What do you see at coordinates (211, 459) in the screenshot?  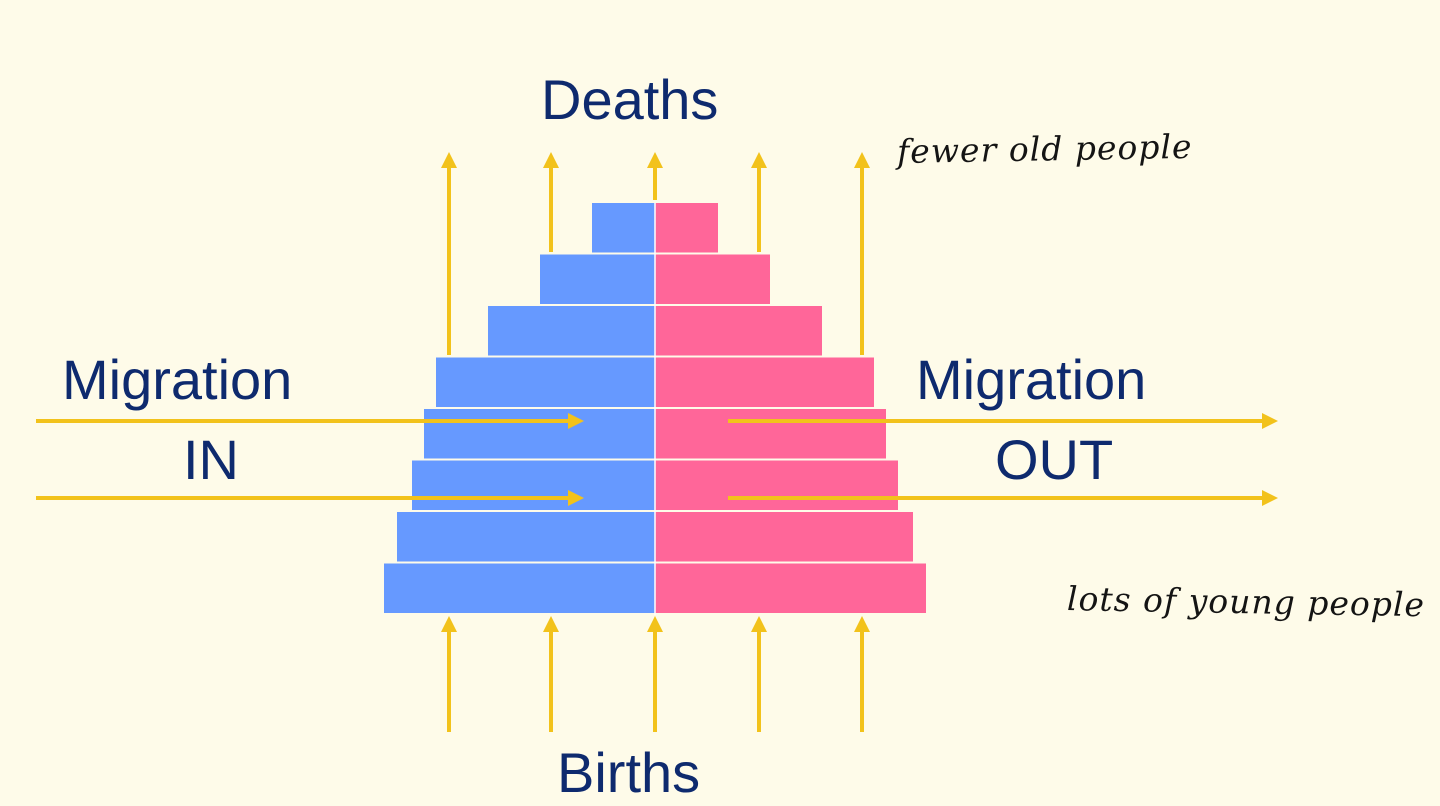 I see `migration-in-direction-label: IN` at bounding box center [211, 459].